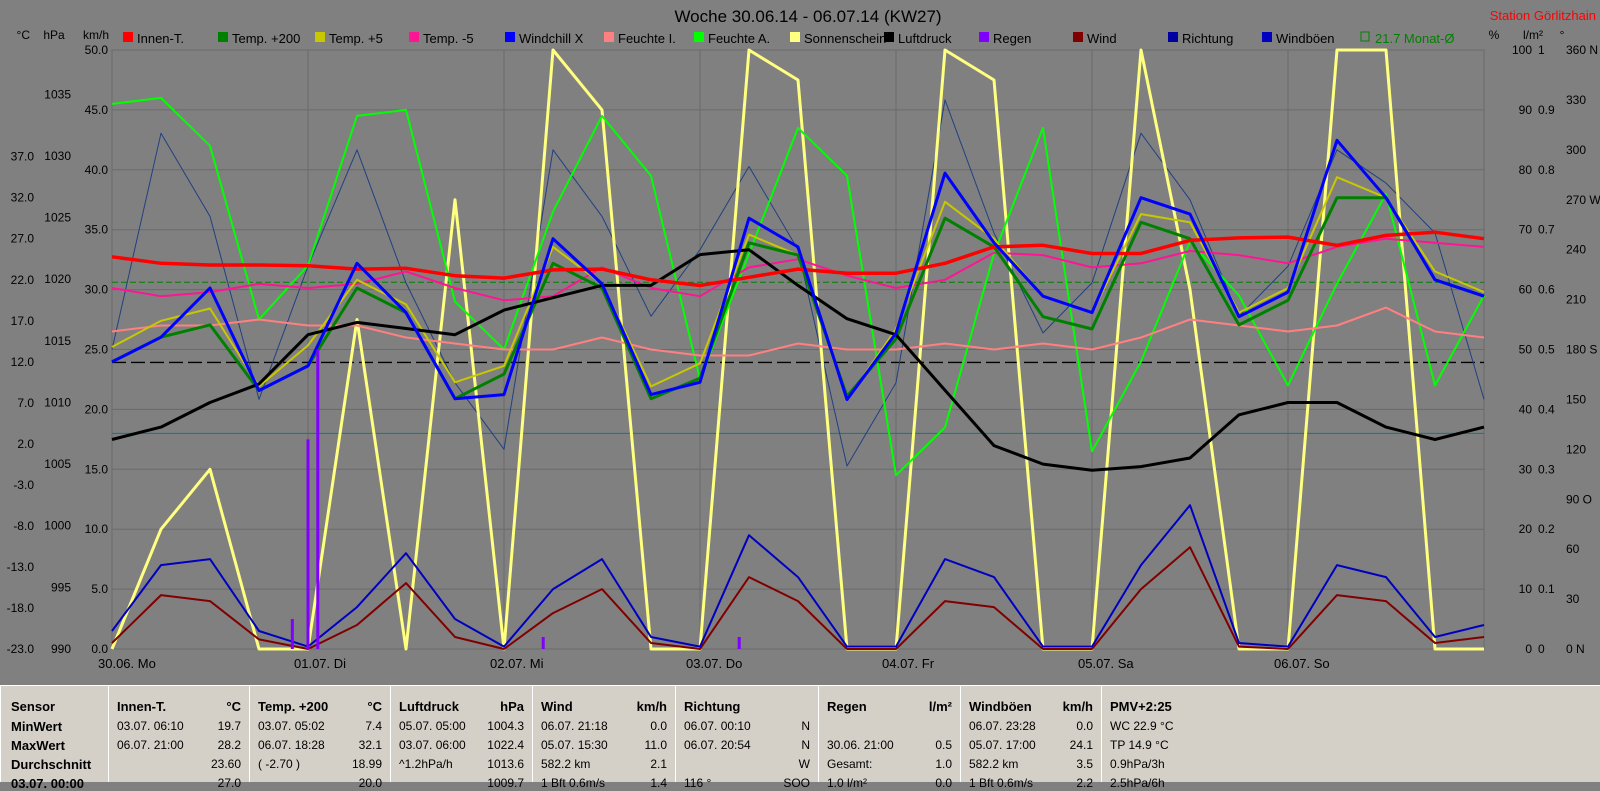  What do you see at coordinates (97, 350) in the screenshot?
I see `wind-tick-label: 25.0` at bounding box center [97, 350].